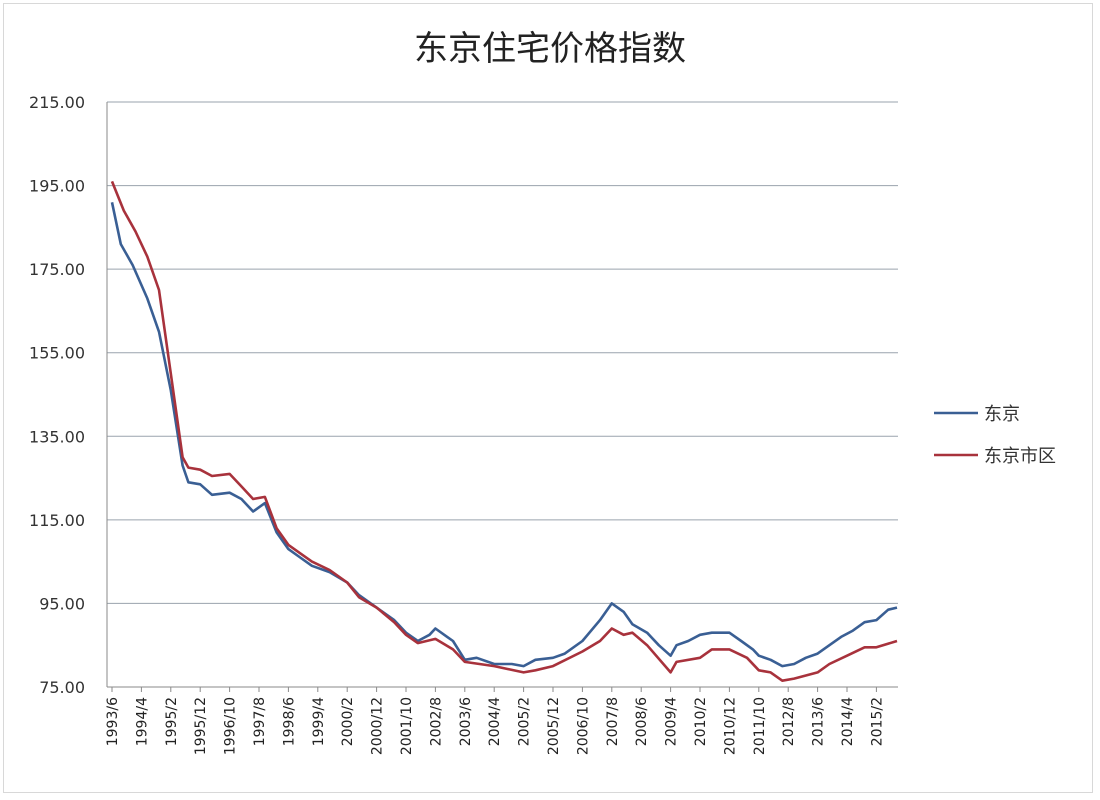  Describe the element at coordinates (57, 269) in the screenshot. I see `y-tick-label: 175.00` at that location.